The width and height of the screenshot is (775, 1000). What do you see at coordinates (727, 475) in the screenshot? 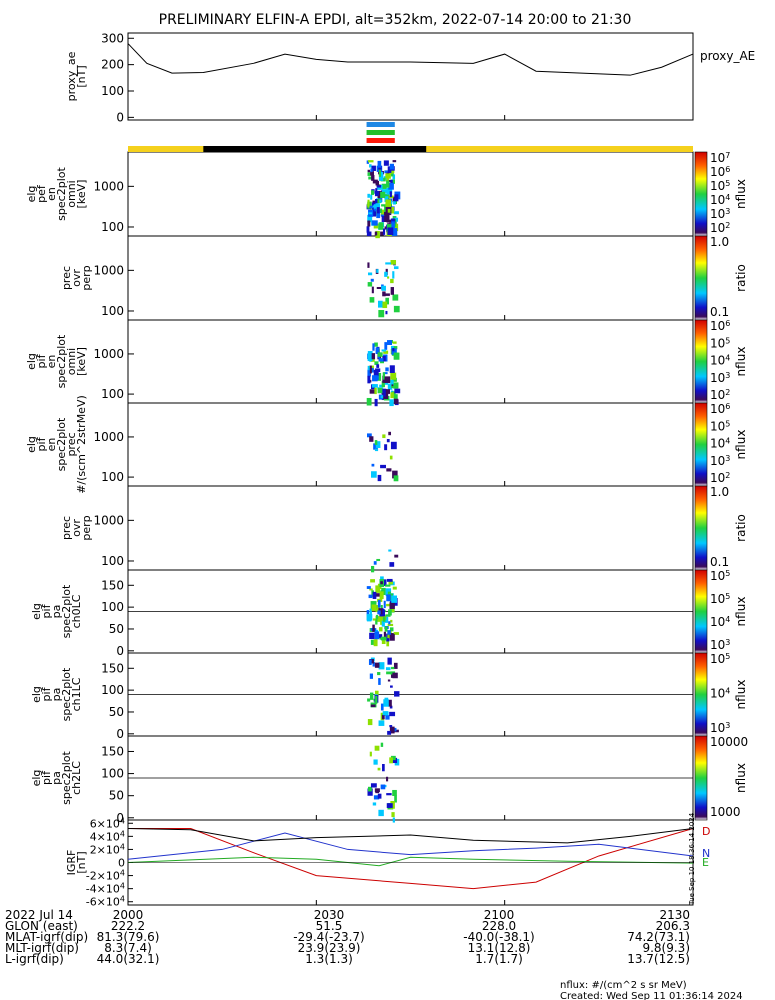
I see `superscript: 2` at bounding box center [727, 475].